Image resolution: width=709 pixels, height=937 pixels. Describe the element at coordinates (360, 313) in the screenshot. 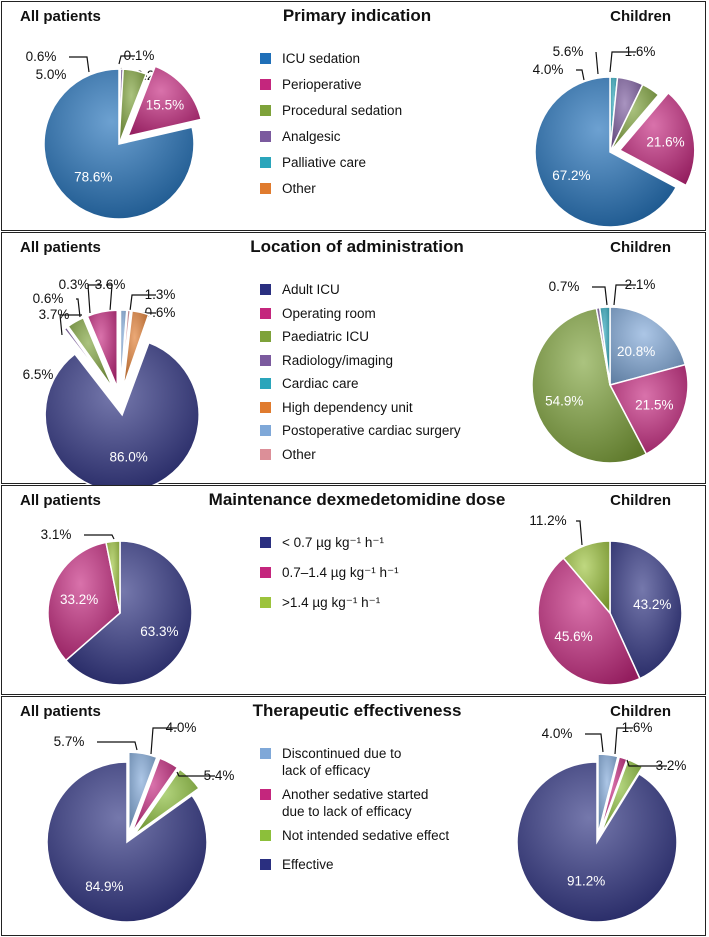

I see `legend-item: Operating room` at that location.